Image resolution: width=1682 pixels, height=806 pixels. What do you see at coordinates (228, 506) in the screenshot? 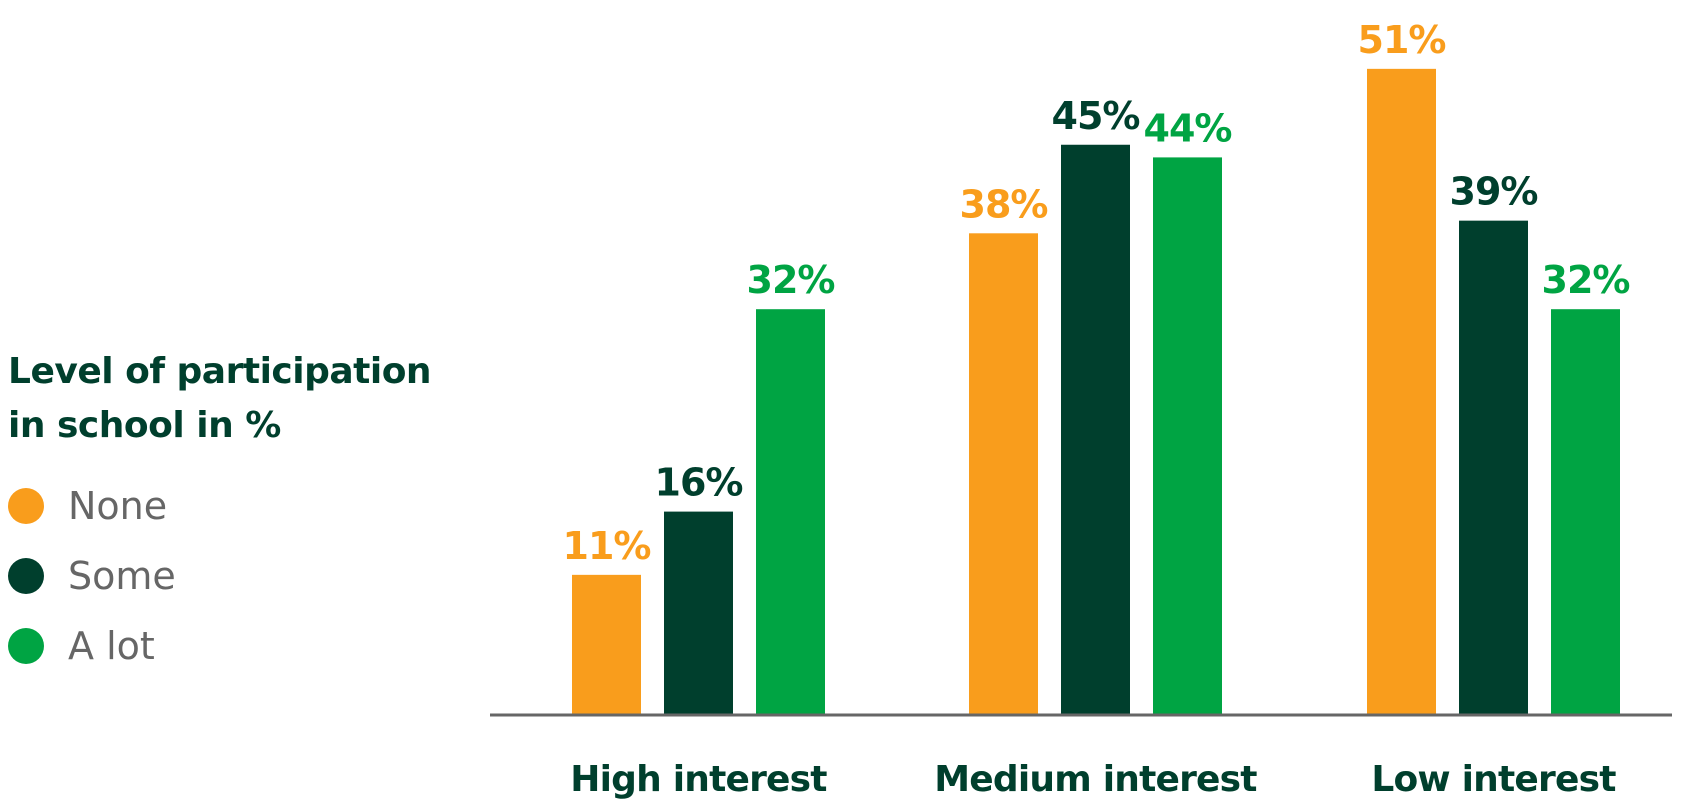
I see `legend-item-none: None` at bounding box center [228, 506].